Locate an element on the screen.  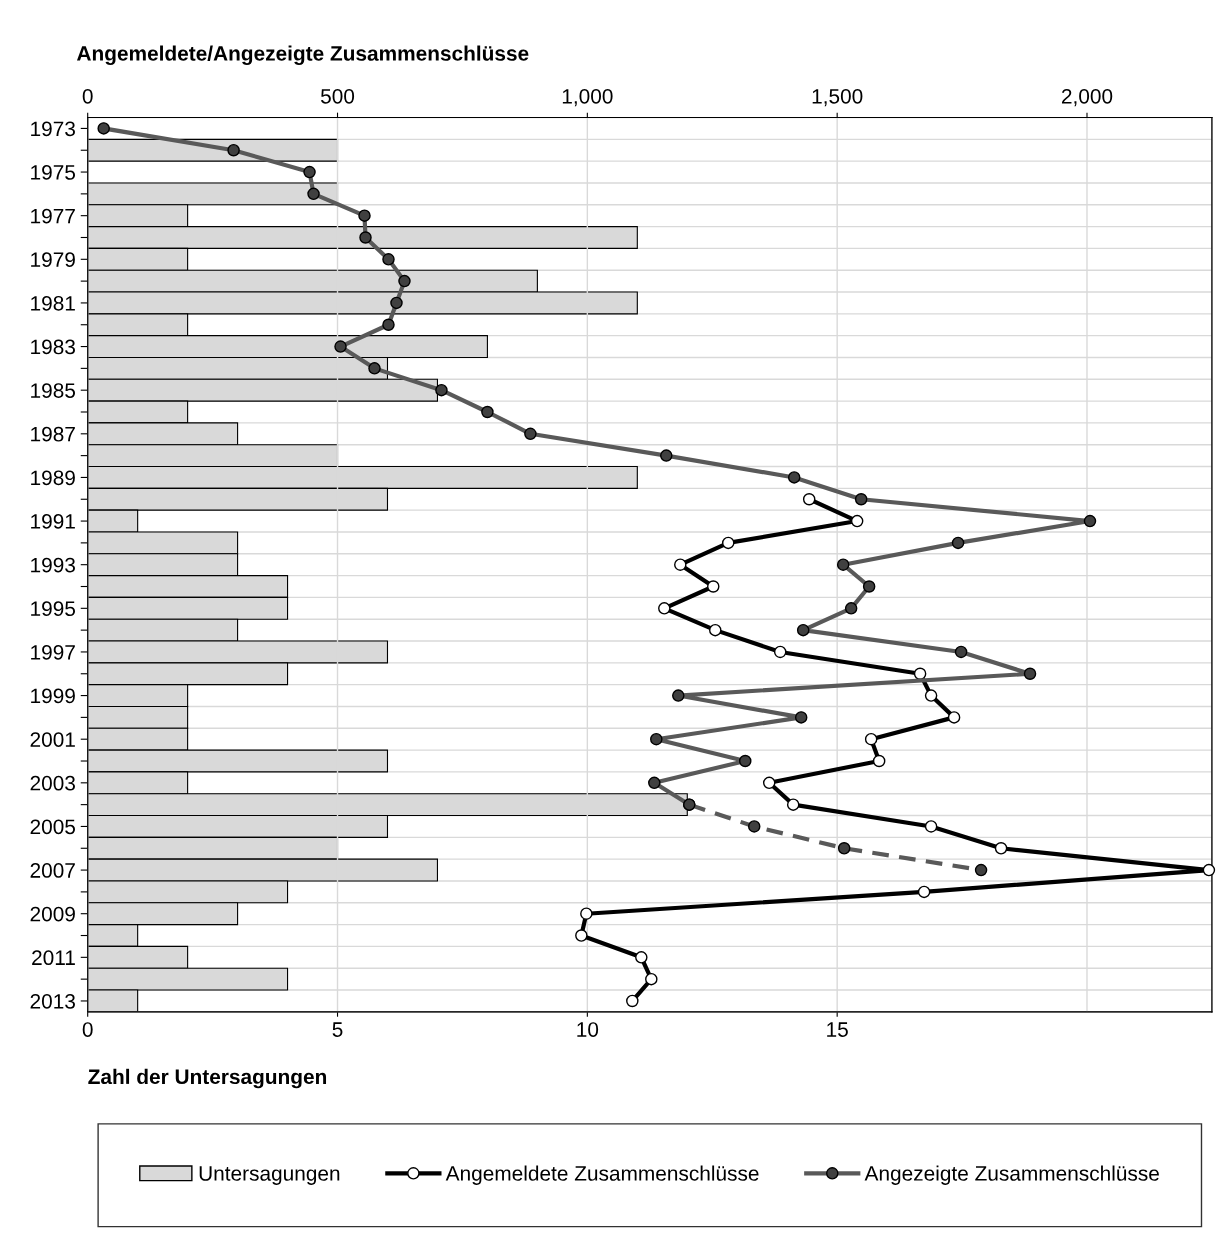
y-tick-label: 2001 is located at coordinates (52, 739).